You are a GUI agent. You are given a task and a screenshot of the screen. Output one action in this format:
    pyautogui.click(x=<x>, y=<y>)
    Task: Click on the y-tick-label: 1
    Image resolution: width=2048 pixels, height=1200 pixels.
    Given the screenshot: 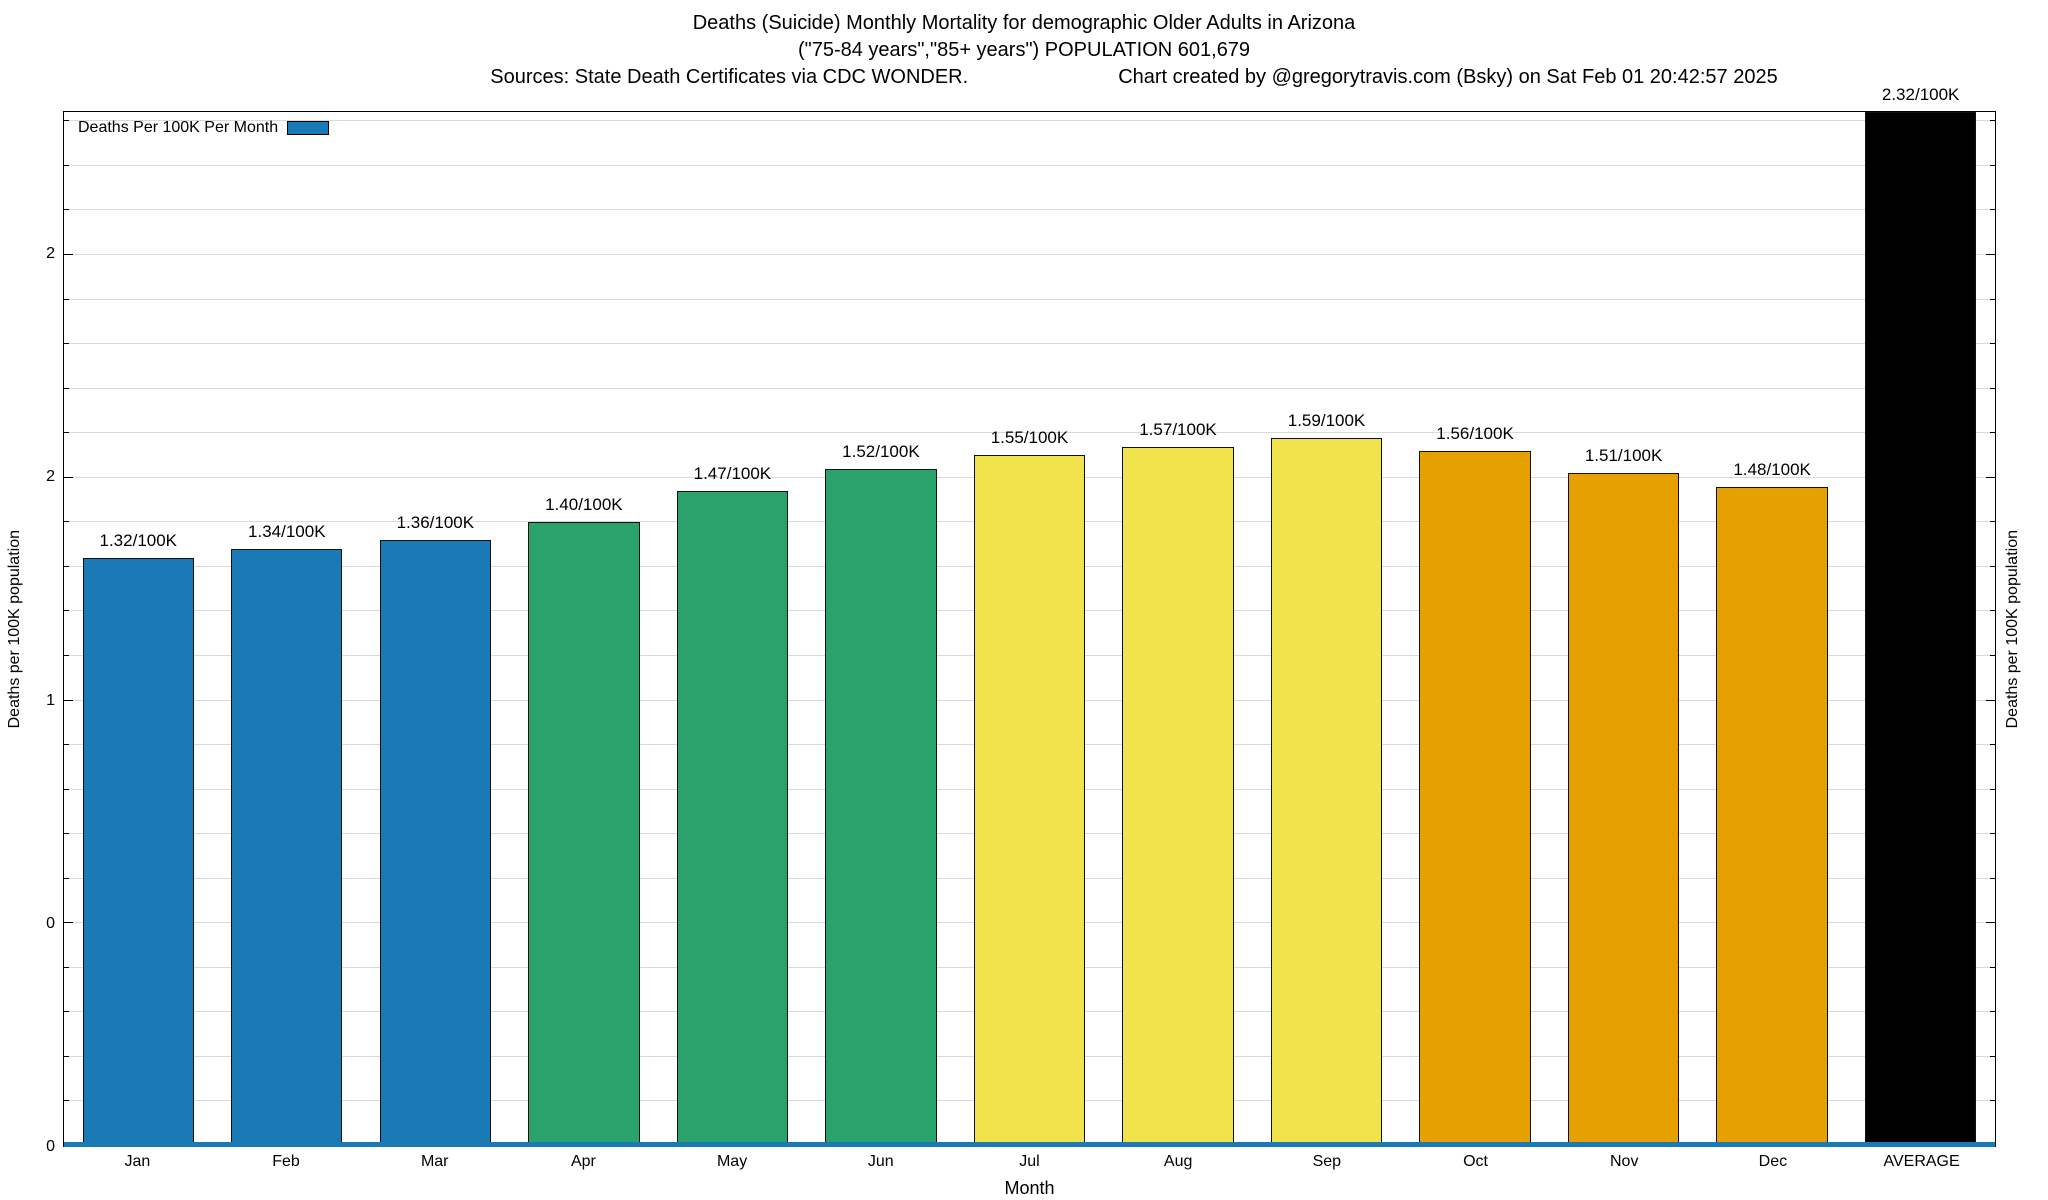 What is the action you would take?
    pyautogui.click(x=50, y=700)
    